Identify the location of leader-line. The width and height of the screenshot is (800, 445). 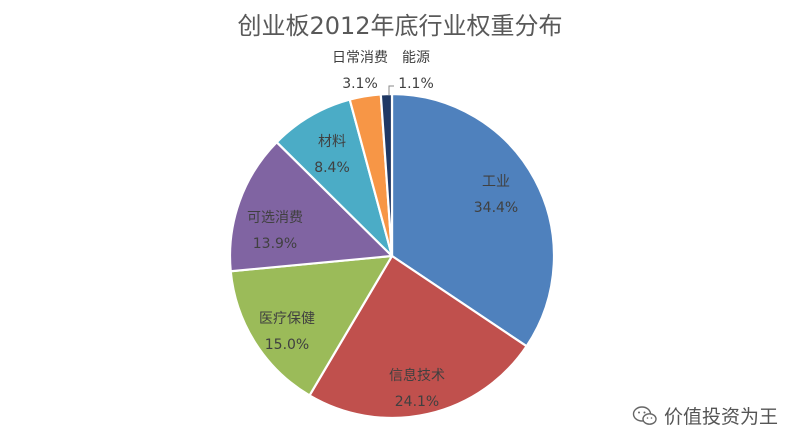
(391, 90).